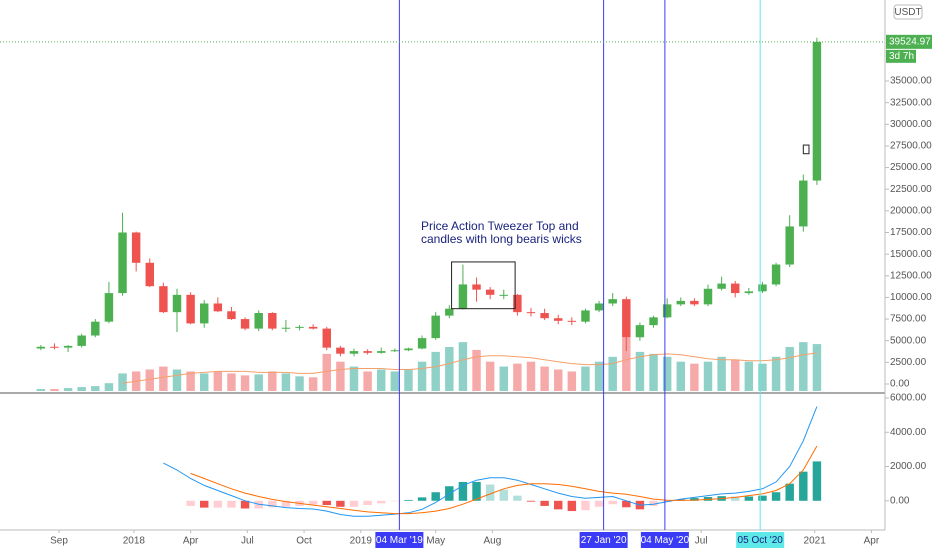 This screenshot has width=932, height=550. I want to click on y-tick-label: 20000.00, so click(911, 210).